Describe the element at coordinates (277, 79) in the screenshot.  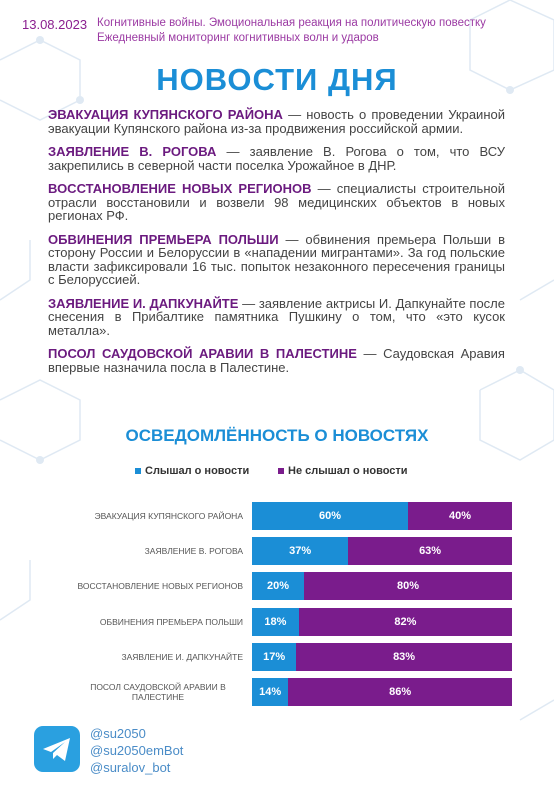
I see `page-title: НОВОСТИ ДНЯ` at that location.